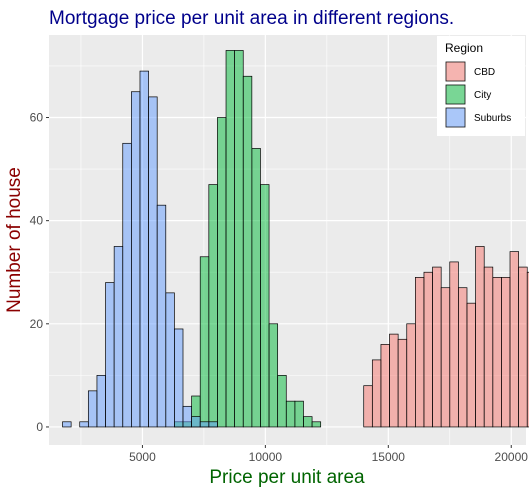 This screenshot has width=529, height=490. I want to click on x-axis-title: Price per unit area, so click(287, 477).